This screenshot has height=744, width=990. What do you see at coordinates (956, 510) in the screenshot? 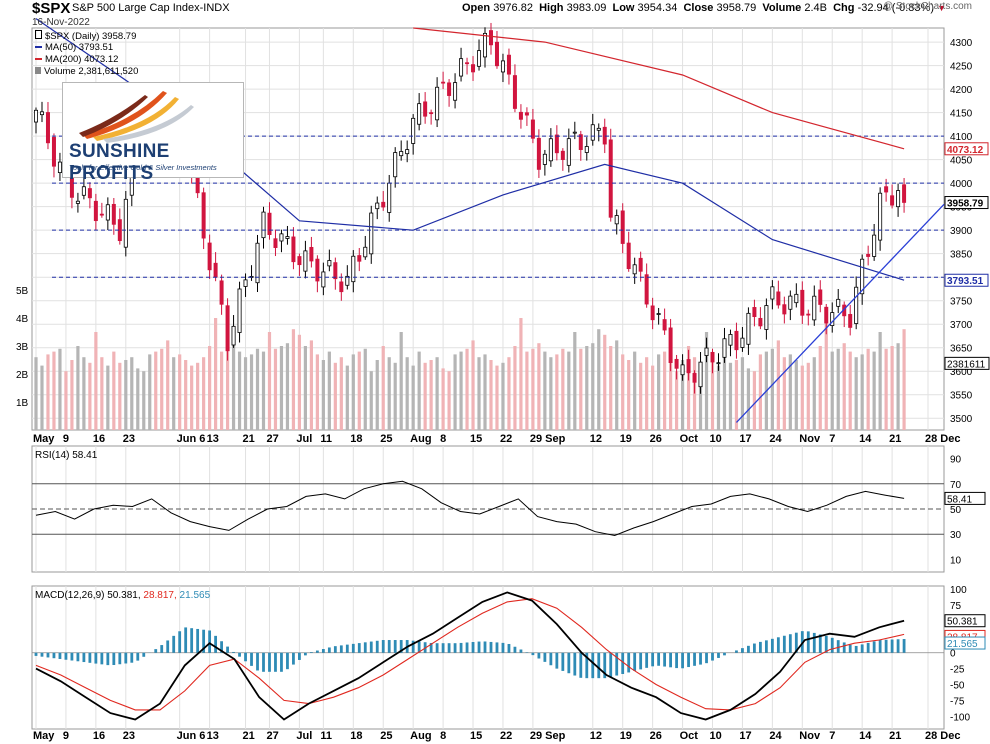
I see `rsi-tick-label: 50` at bounding box center [956, 510].